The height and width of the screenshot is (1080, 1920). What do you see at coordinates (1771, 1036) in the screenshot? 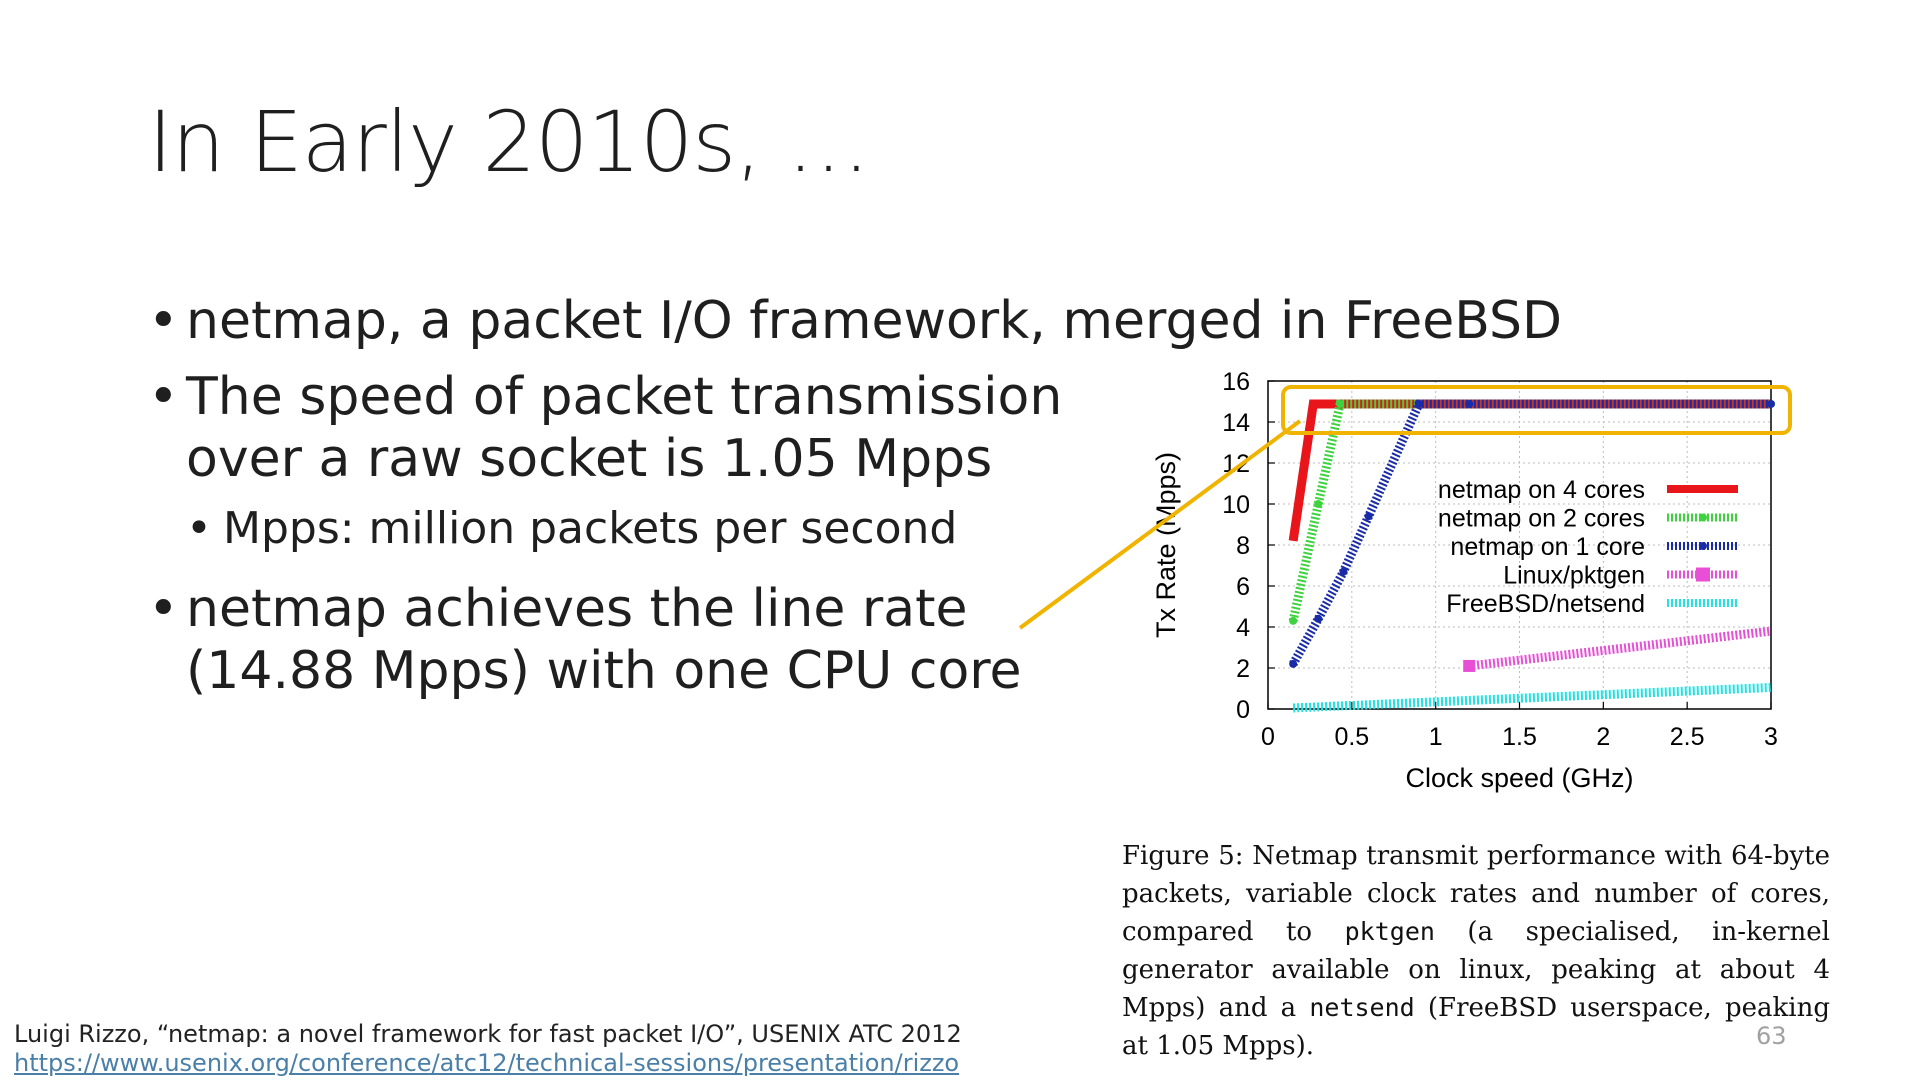
I see `page-number: 63` at bounding box center [1771, 1036].